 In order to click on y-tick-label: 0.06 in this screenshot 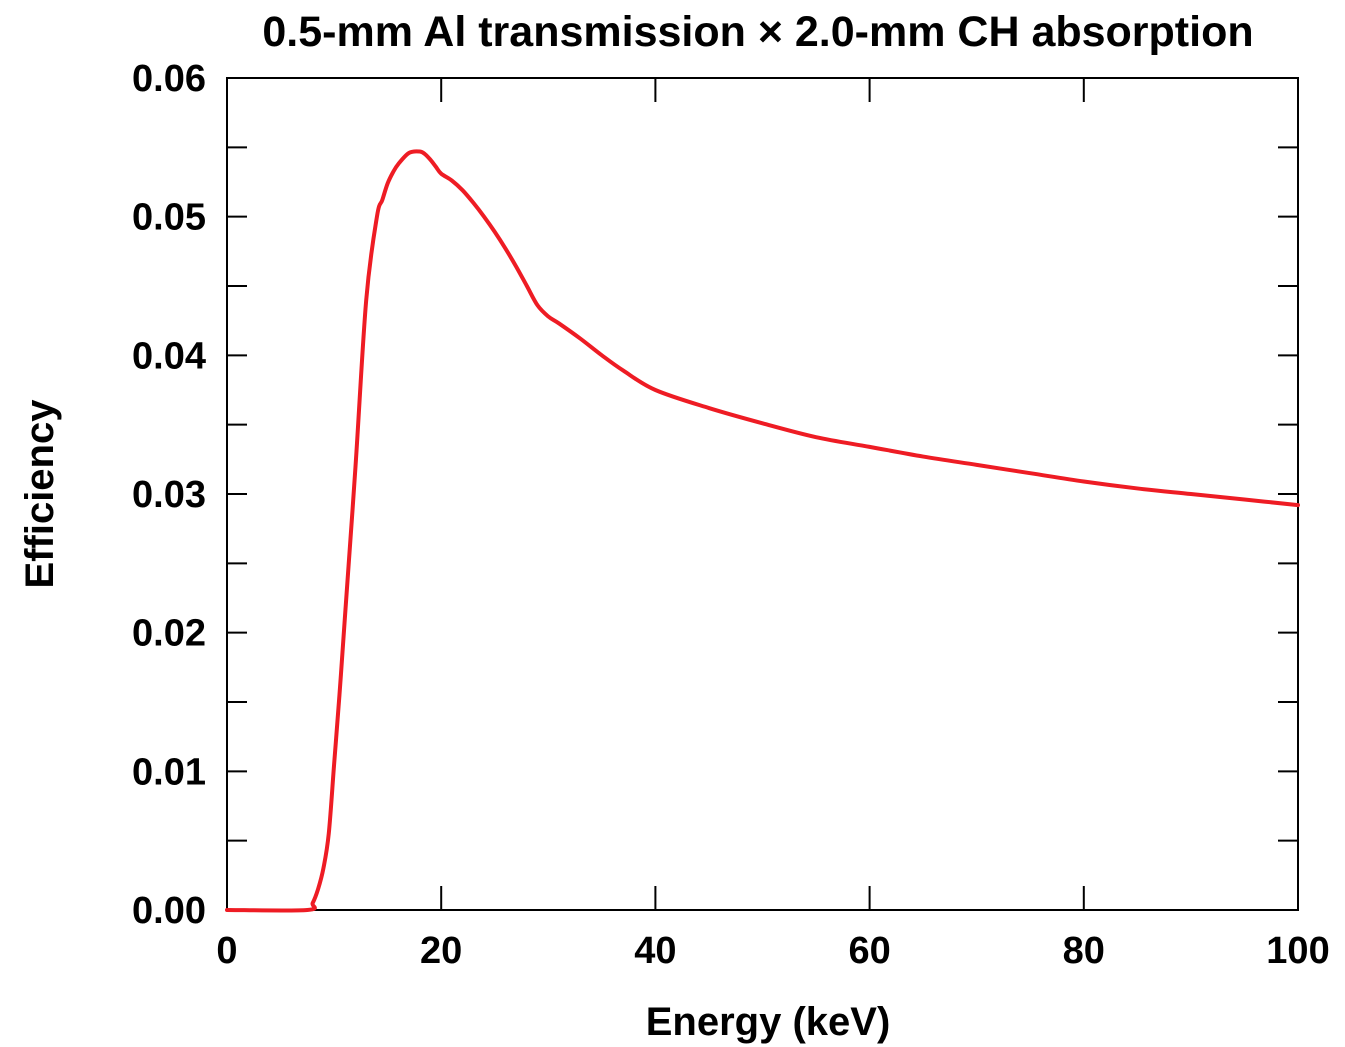, I will do `click(169, 79)`.